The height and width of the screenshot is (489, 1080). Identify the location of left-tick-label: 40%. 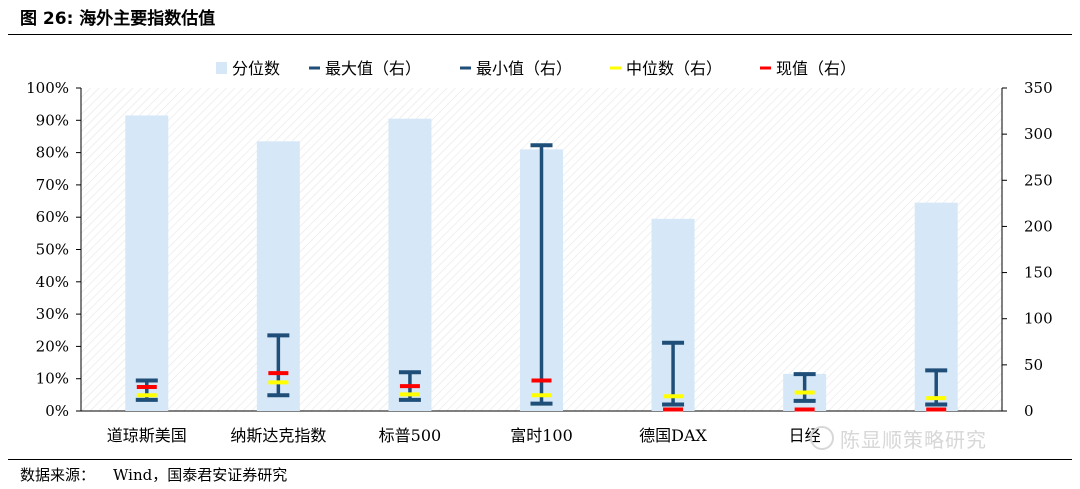
(52, 282).